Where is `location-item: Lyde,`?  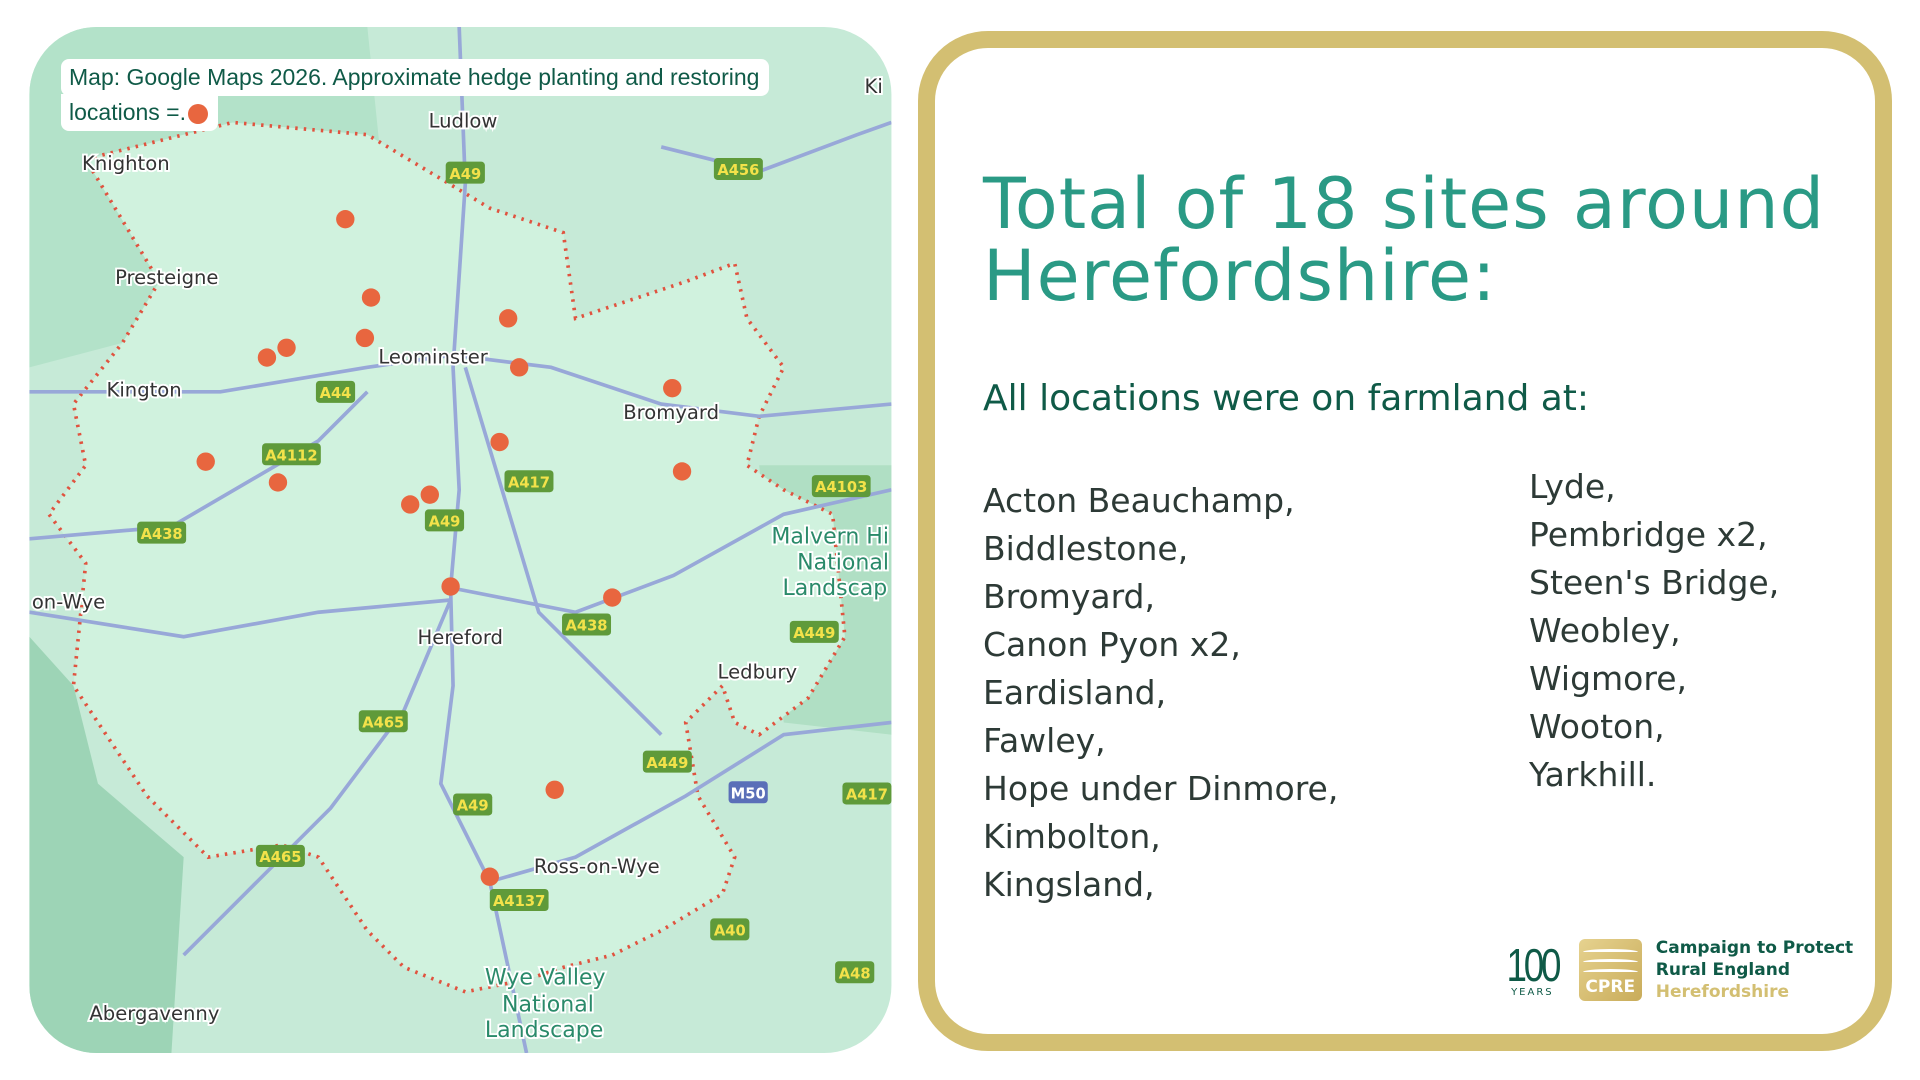 location-item: Lyde, is located at coordinates (1572, 486).